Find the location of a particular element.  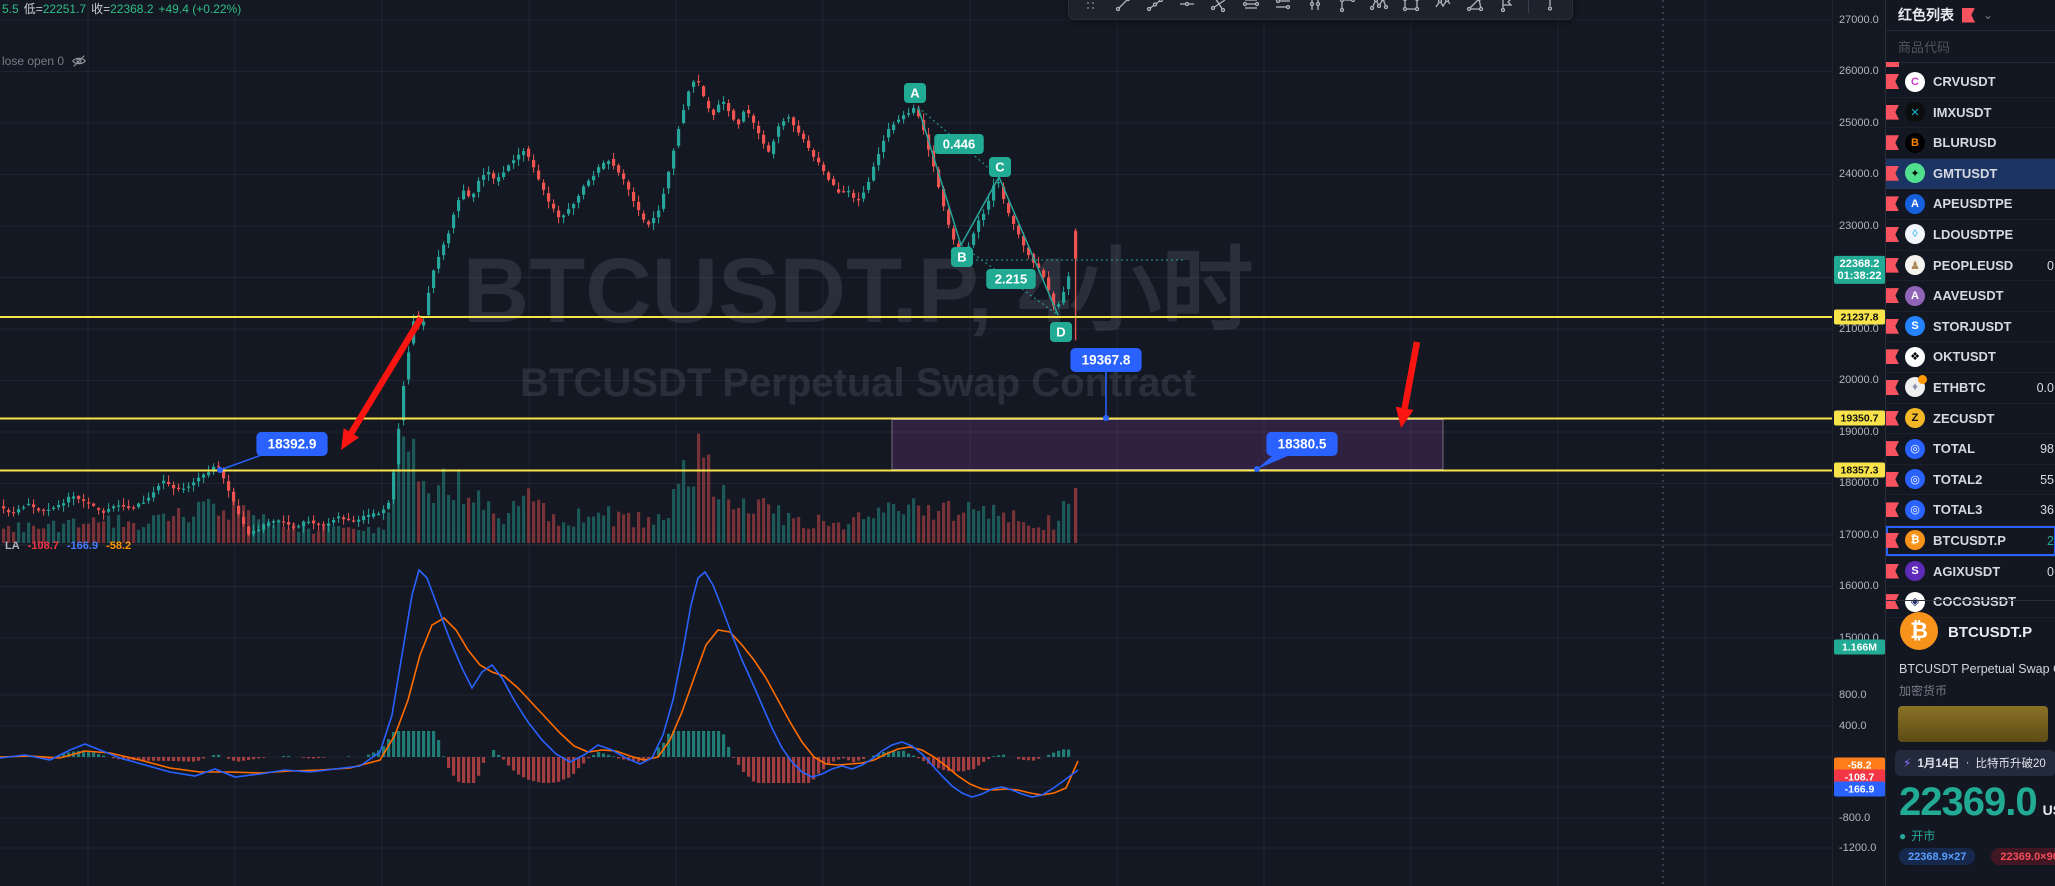

watchlist-header: 红色列表 ⌄ is located at coordinates (1970, 15).